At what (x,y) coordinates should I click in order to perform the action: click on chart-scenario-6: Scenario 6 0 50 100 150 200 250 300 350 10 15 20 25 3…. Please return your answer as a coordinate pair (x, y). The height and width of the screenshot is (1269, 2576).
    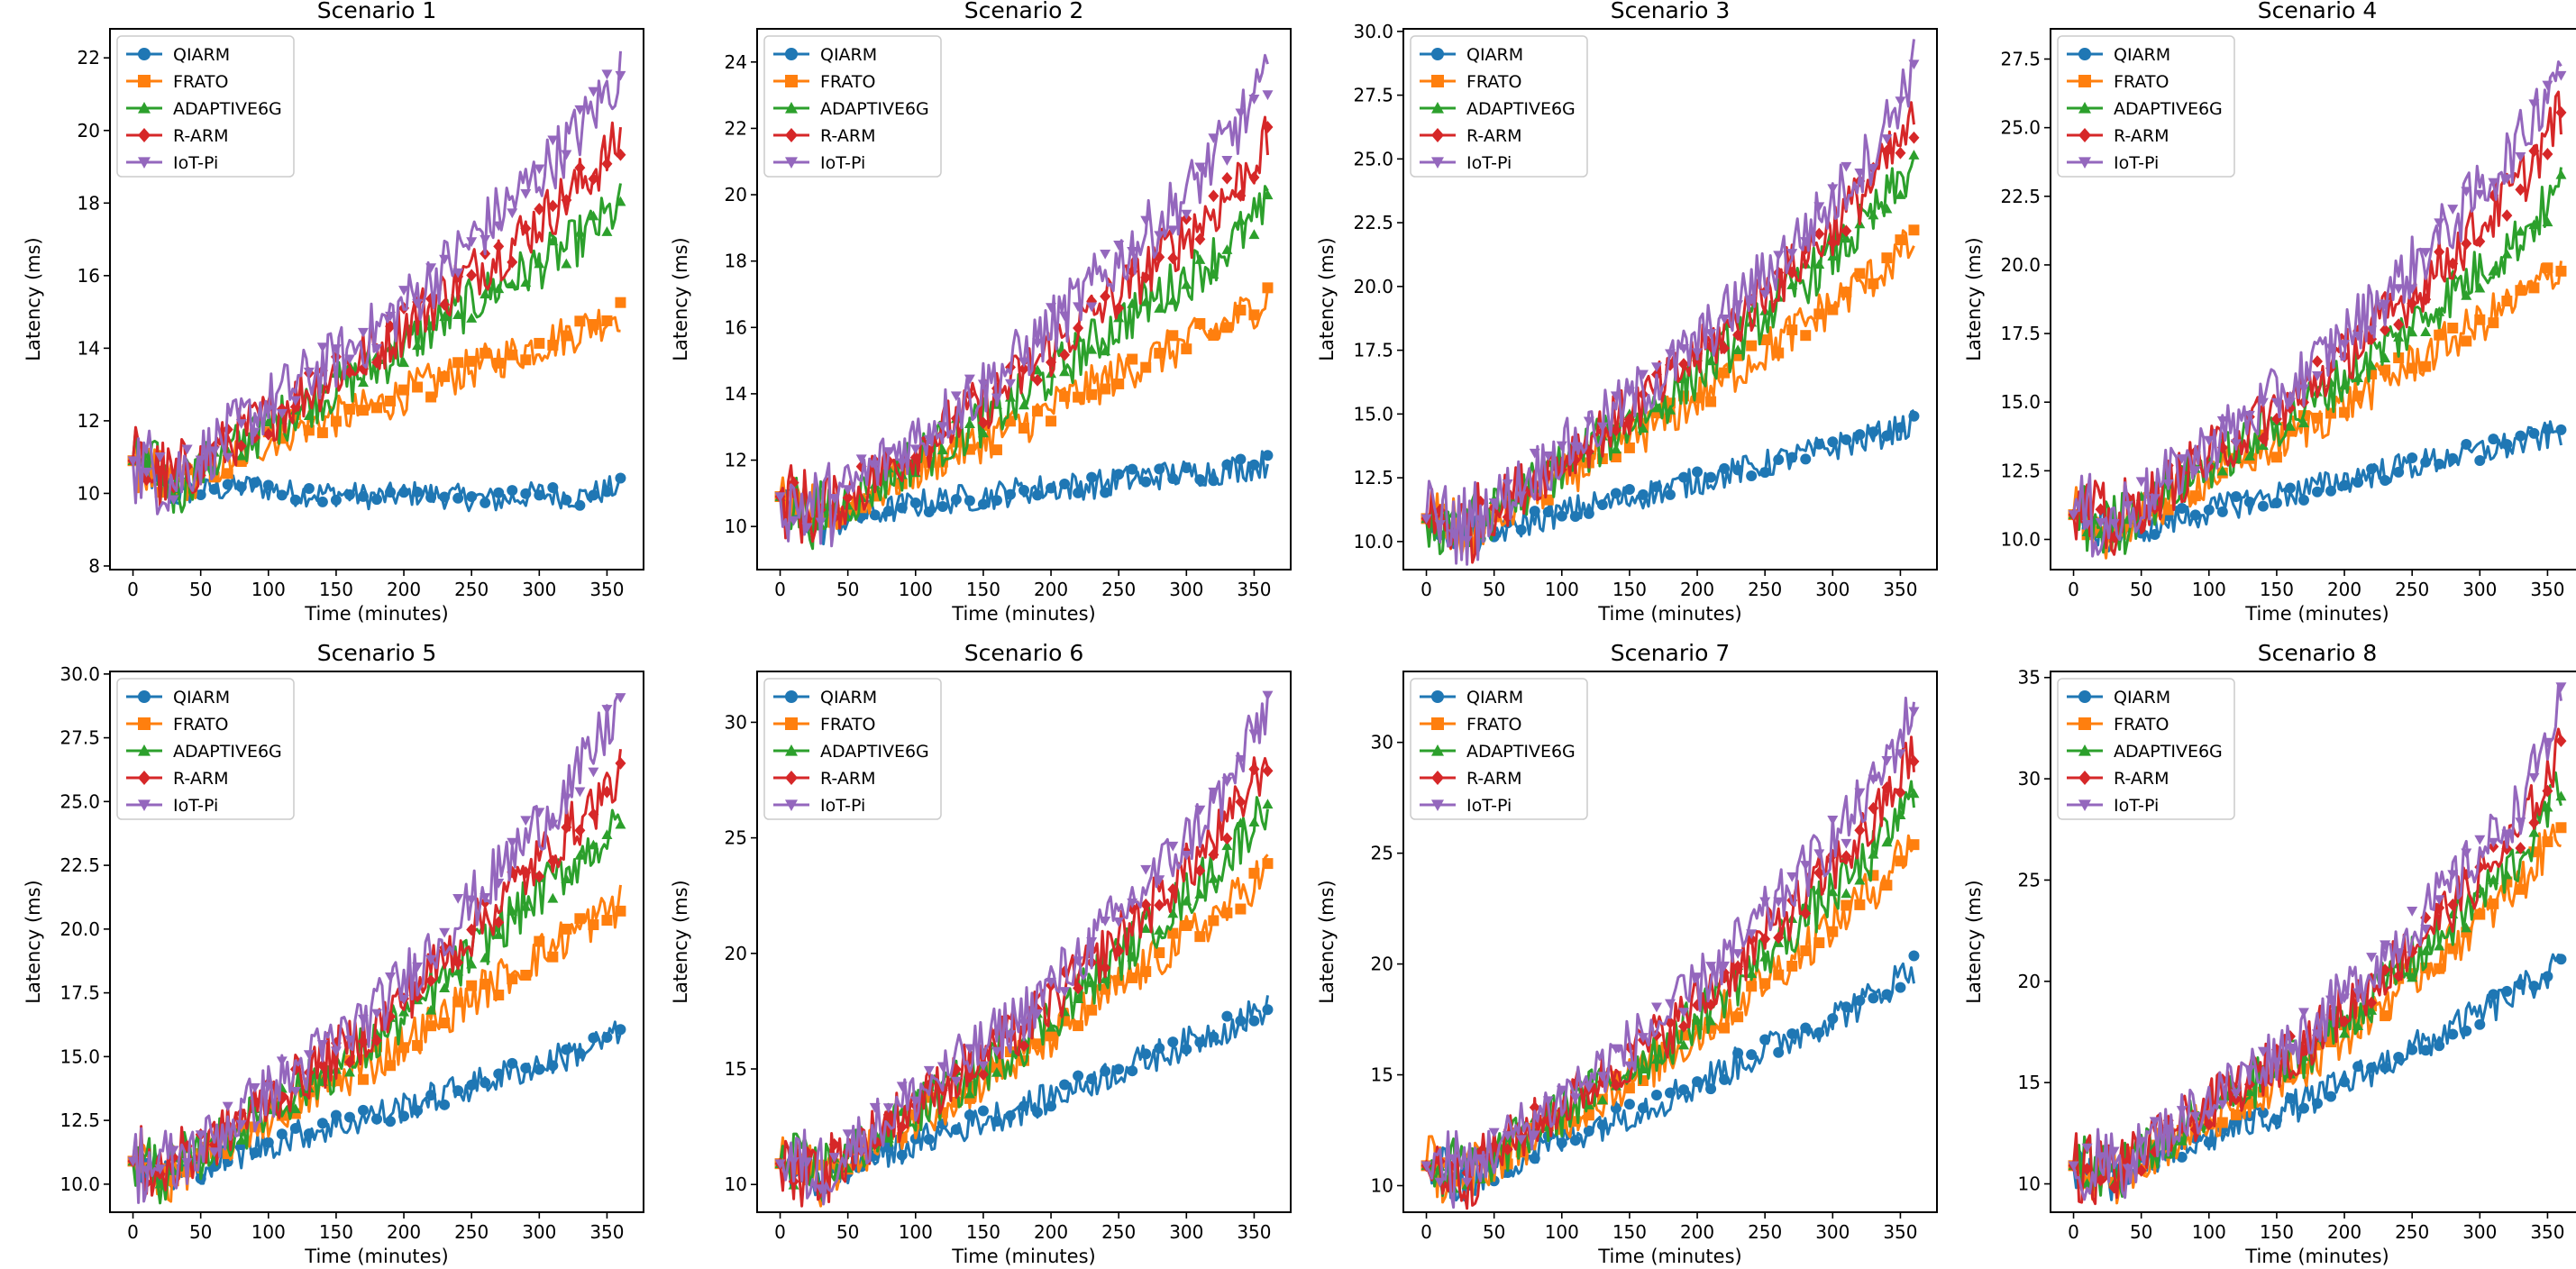
    Looking at the image, I should click on (981, 954).